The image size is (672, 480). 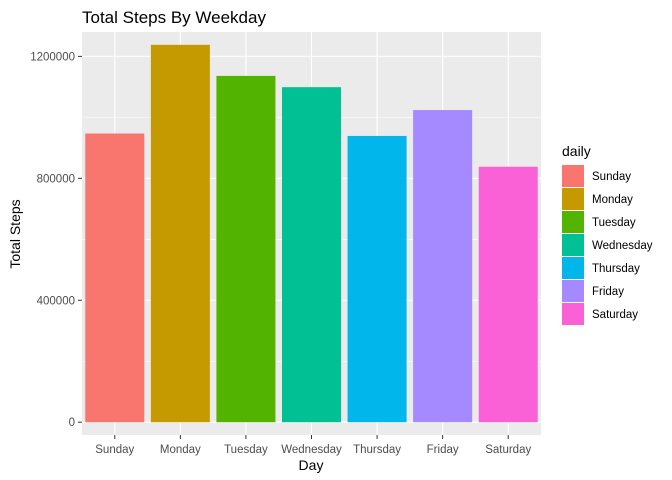 I want to click on x-tick-label-tuesday: Tuesday, so click(x=246, y=450).